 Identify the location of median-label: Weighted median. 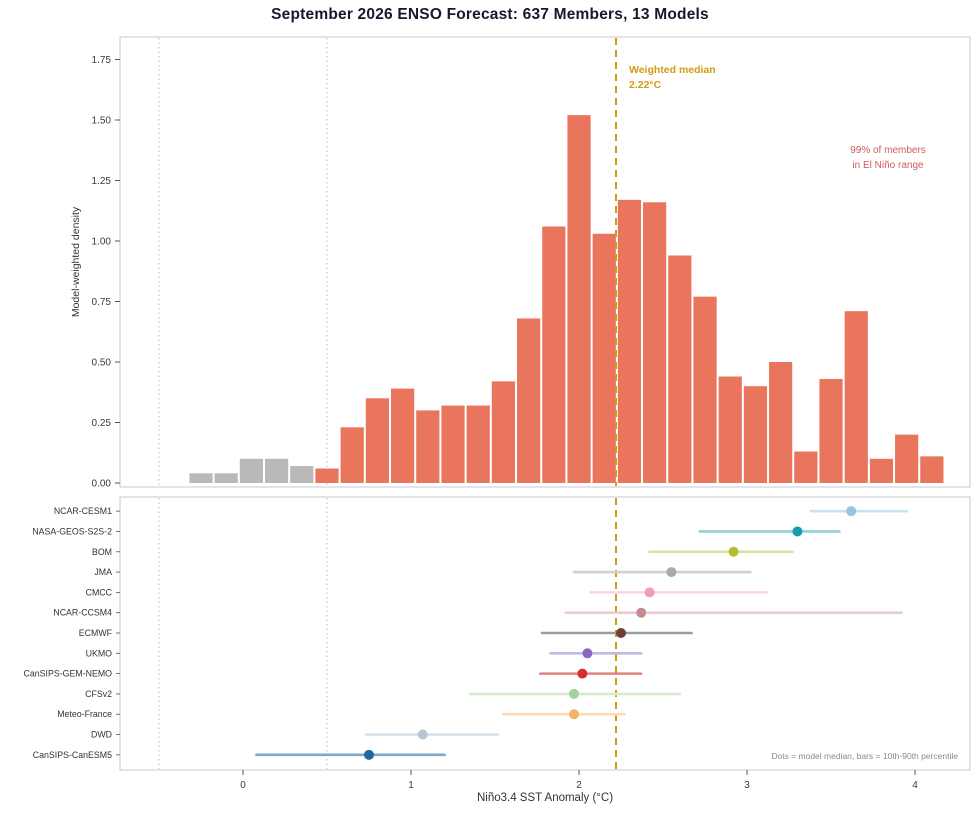
(672, 70).